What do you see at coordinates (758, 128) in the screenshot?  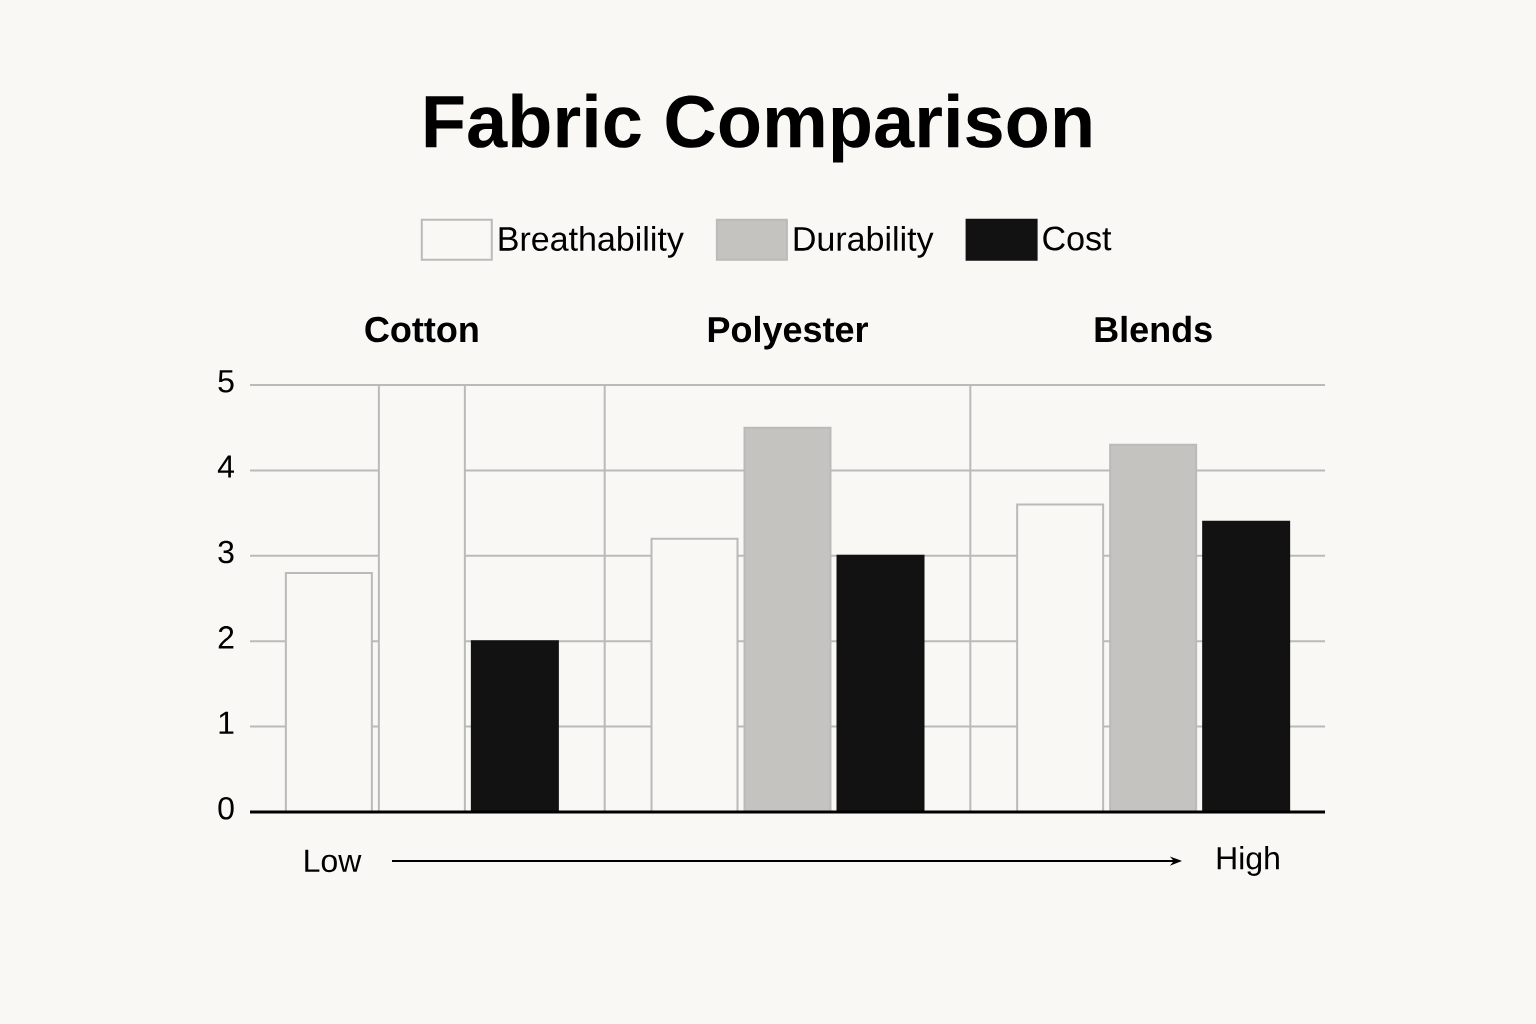 I see `chart-title: Fabric Comparison` at bounding box center [758, 128].